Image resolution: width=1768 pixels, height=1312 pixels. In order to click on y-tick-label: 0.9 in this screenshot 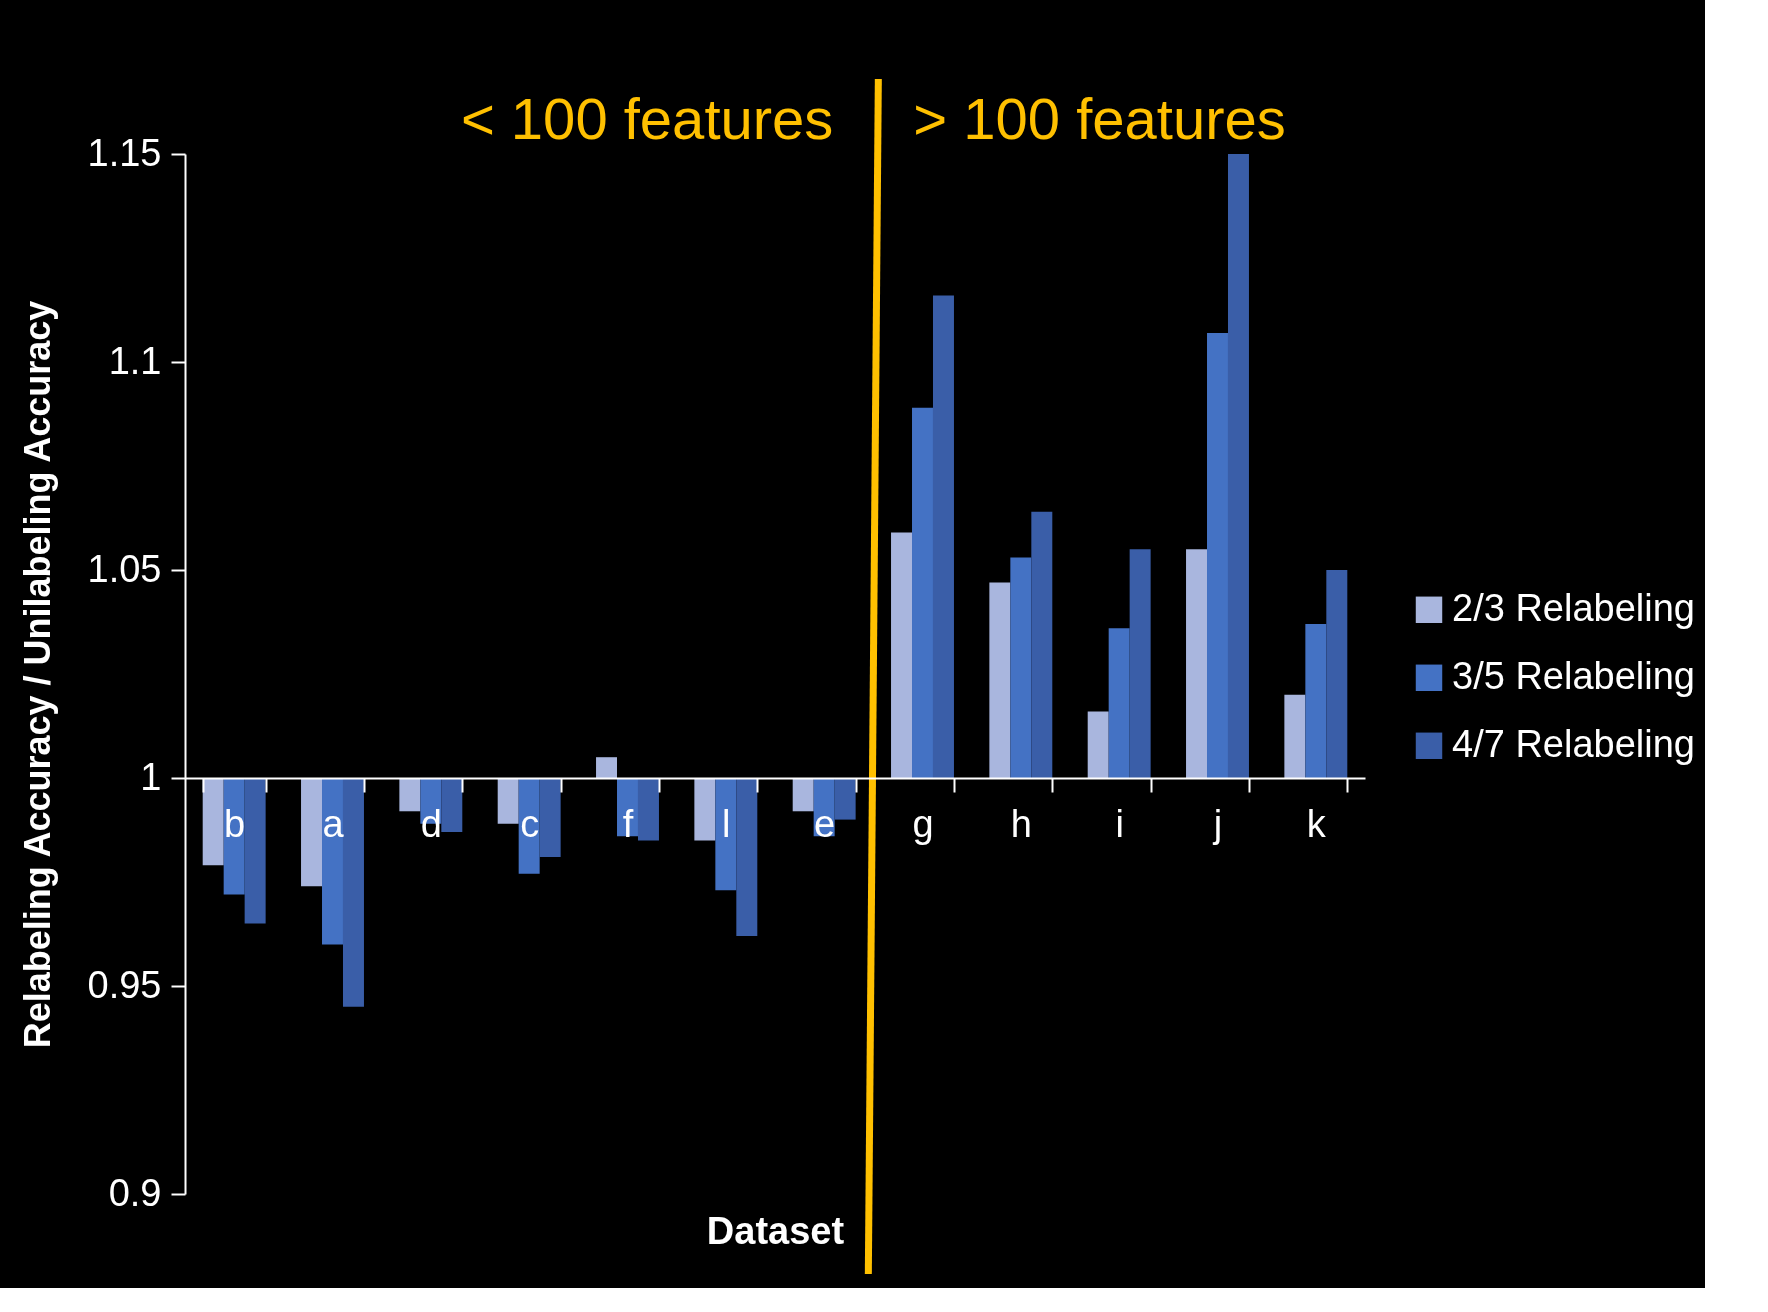, I will do `click(135, 1192)`.